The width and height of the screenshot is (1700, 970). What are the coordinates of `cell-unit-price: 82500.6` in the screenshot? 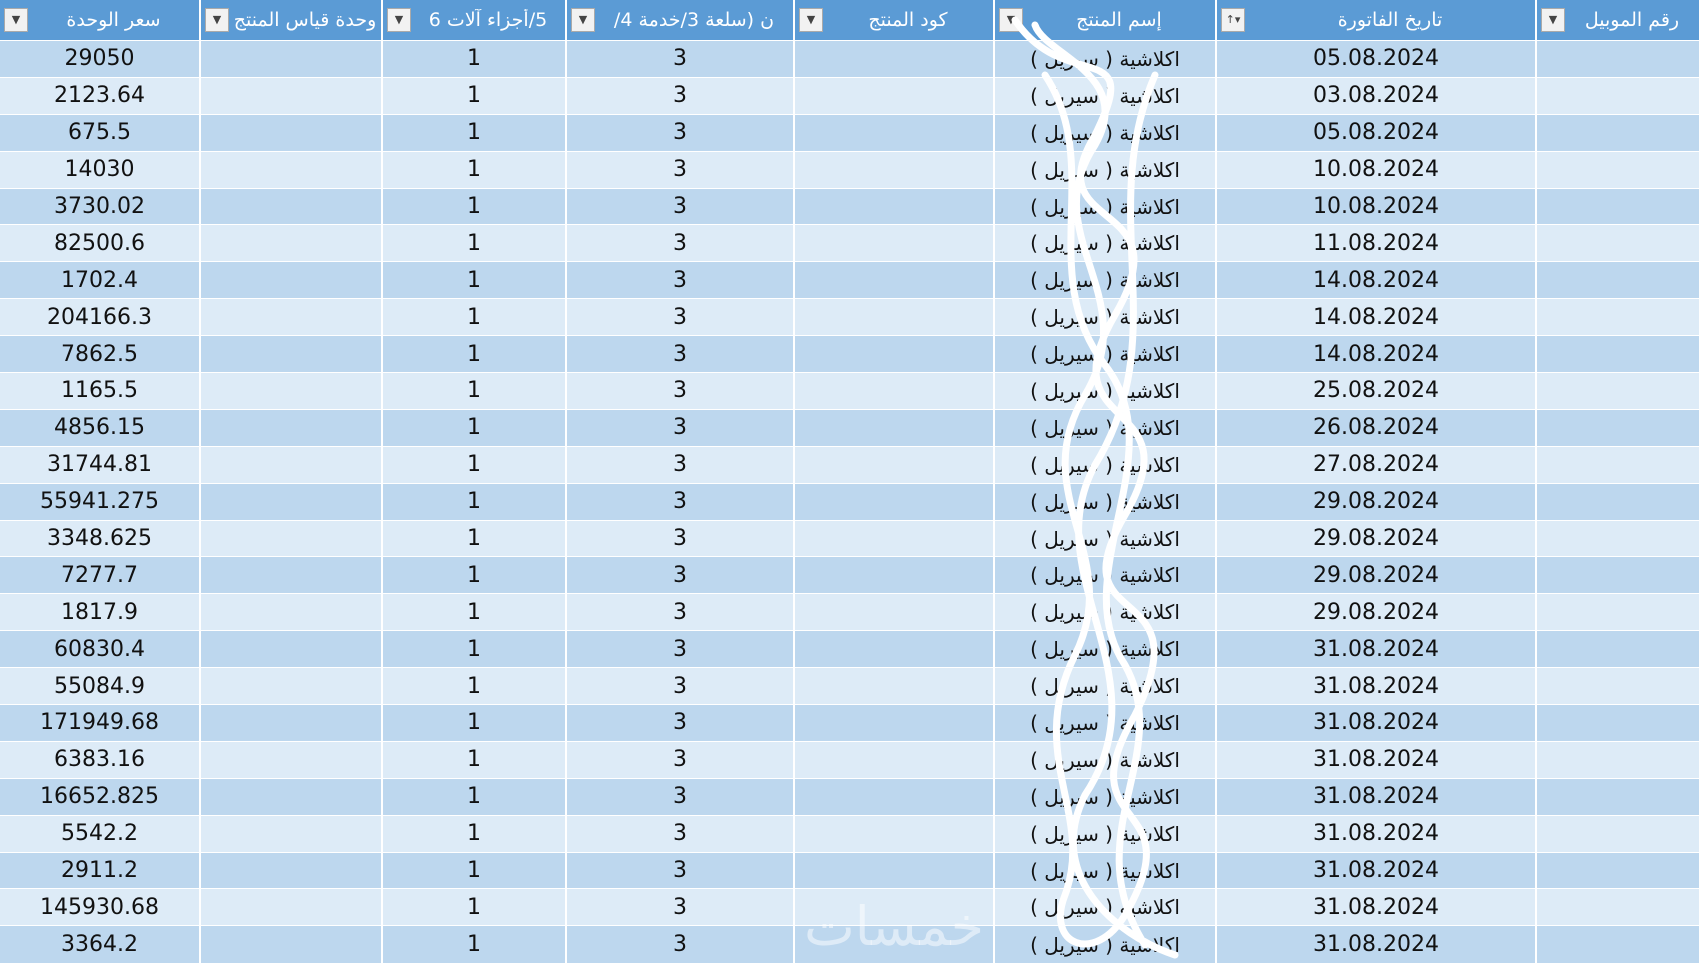 It's located at (100, 243).